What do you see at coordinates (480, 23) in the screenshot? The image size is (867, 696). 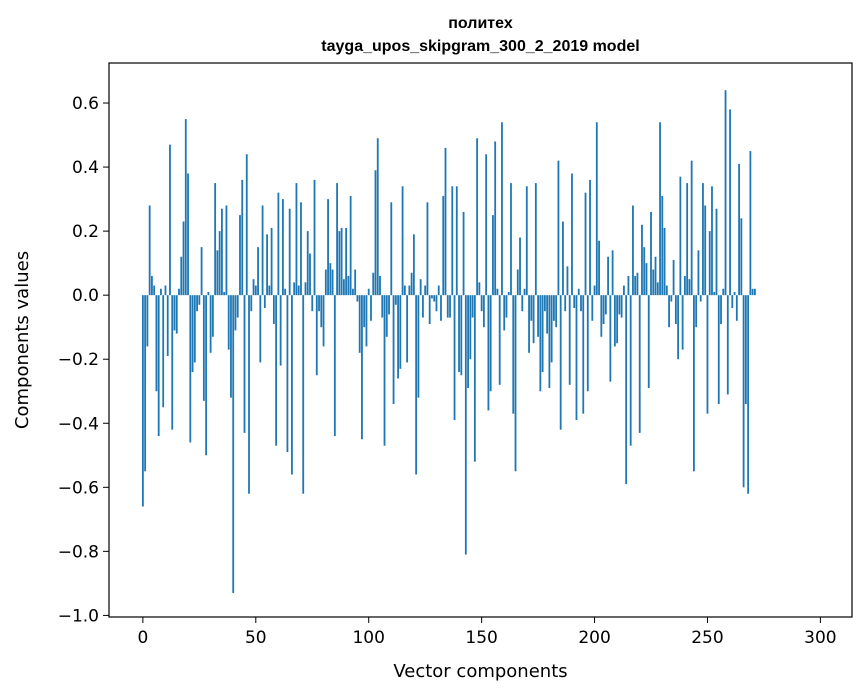 I see `chart-title: политех` at bounding box center [480, 23].